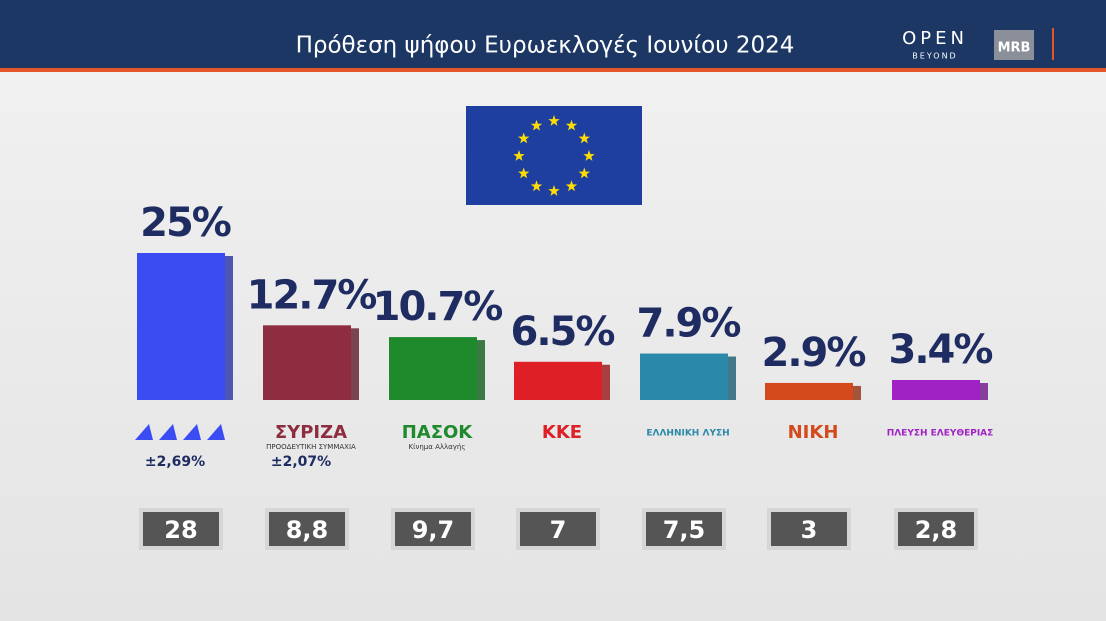 The height and width of the screenshot is (621, 1106). What do you see at coordinates (1014, 48) in the screenshot?
I see `pollster: MRB` at bounding box center [1014, 48].